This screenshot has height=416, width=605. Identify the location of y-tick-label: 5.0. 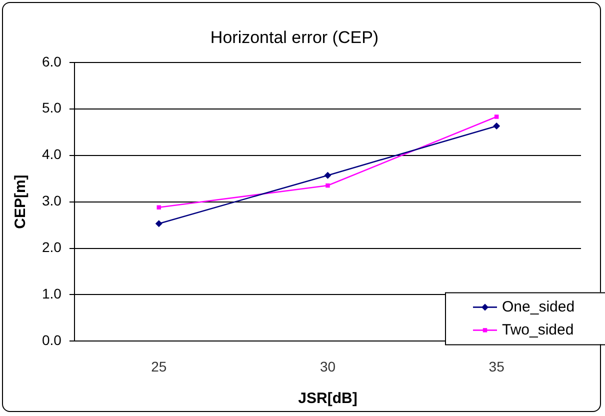
(52, 108).